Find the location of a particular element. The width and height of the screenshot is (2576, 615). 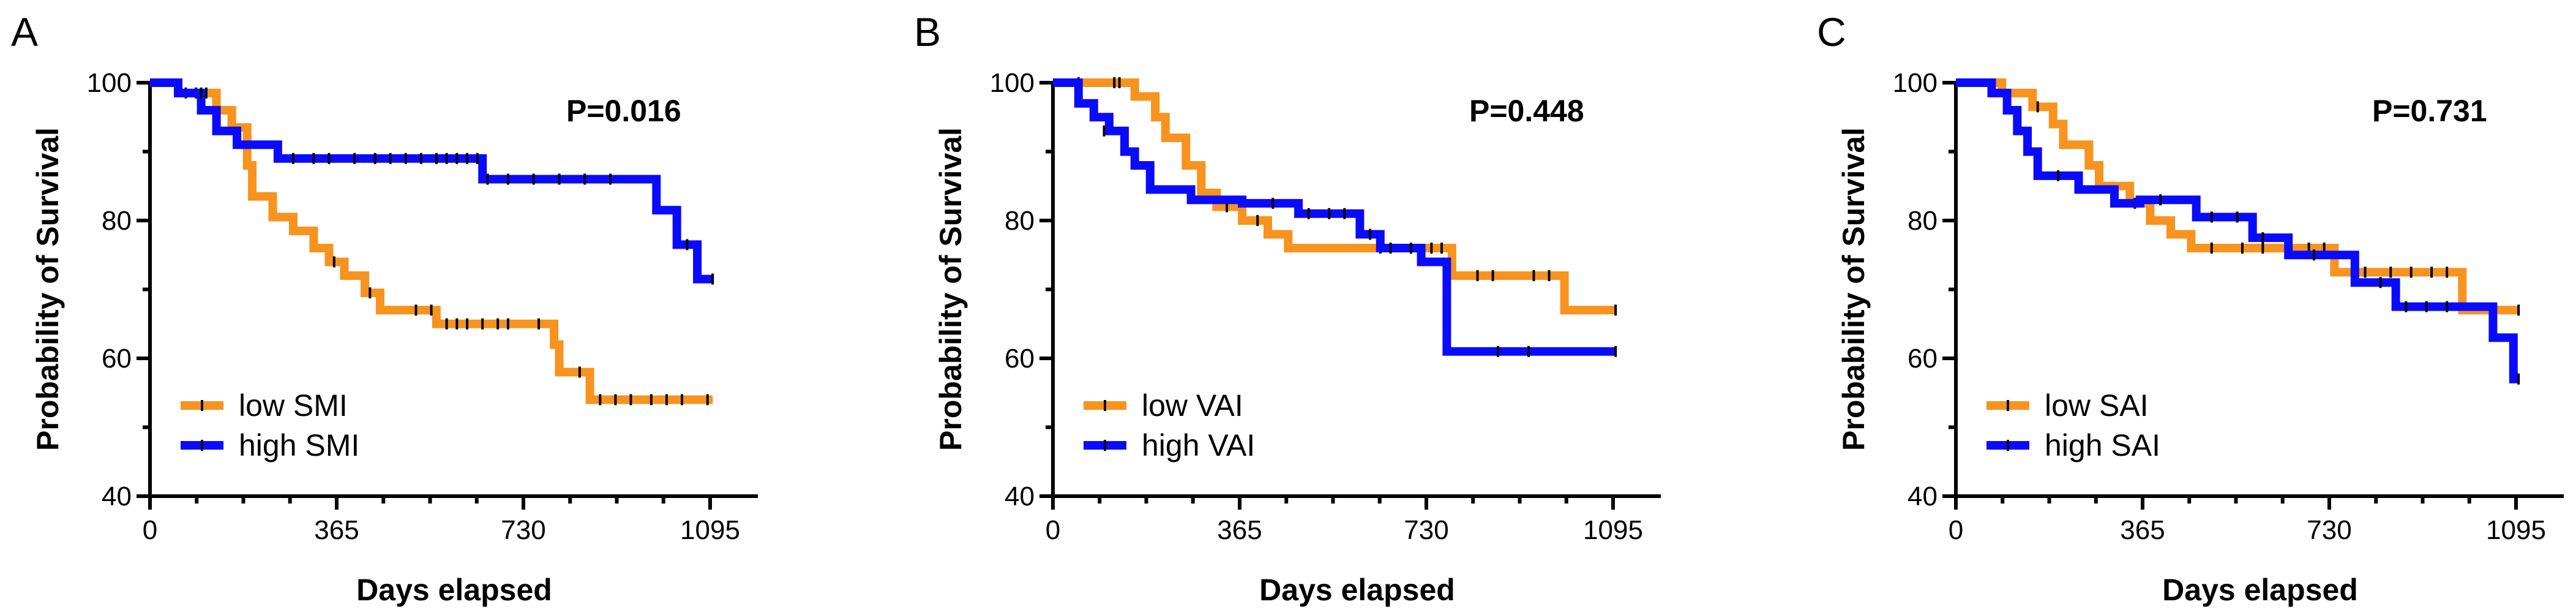

legend-entry: low SMI is located at coordinates (265, 405).